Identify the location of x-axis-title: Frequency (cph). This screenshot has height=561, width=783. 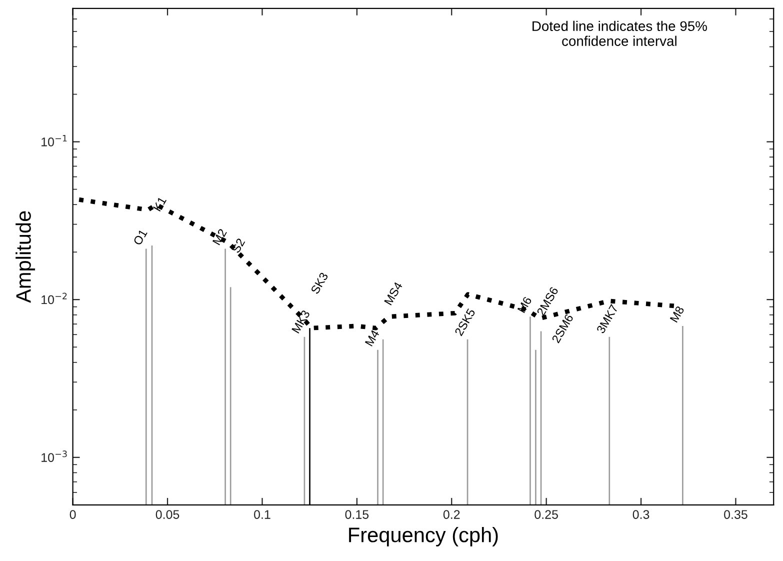
(423, 536).